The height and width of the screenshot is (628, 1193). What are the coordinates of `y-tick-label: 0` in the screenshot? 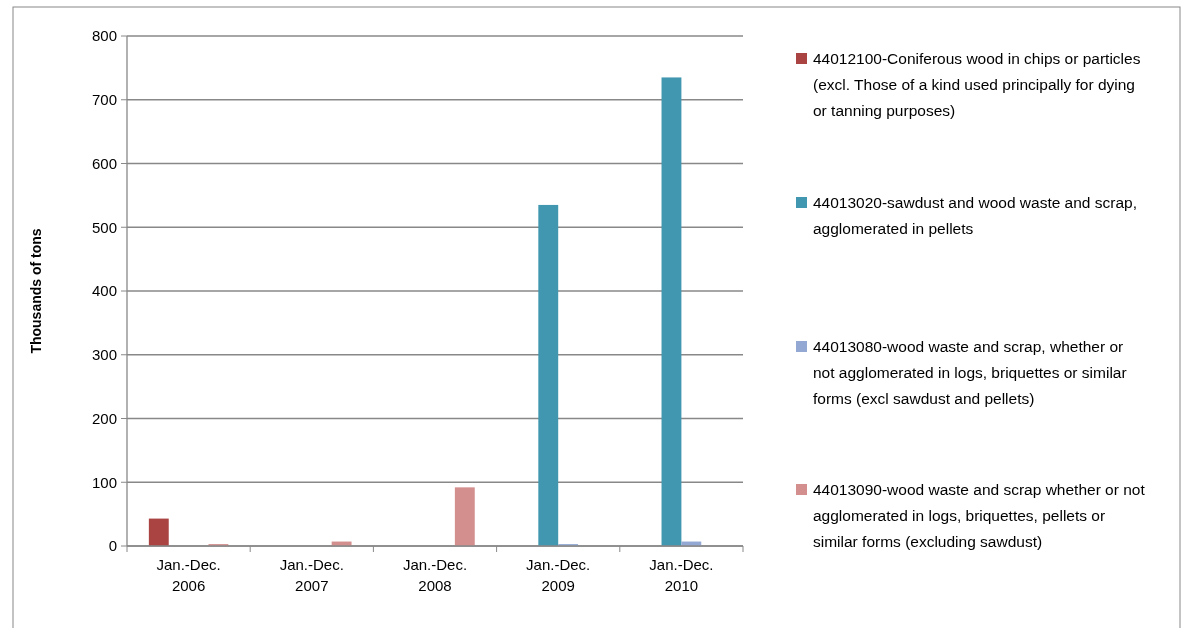 It's located at (112, 546).